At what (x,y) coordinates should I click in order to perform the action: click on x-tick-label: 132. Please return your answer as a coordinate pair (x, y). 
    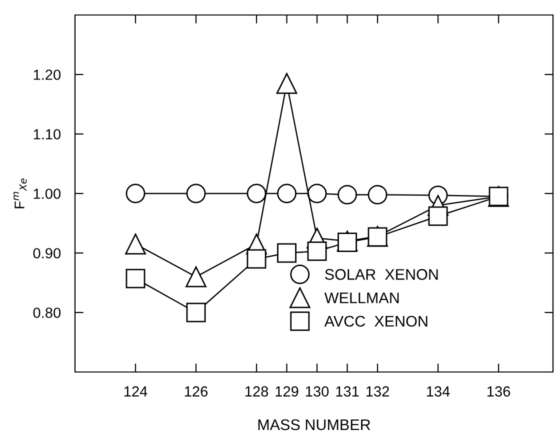
    Looking at the image, I should click on (377, 391).